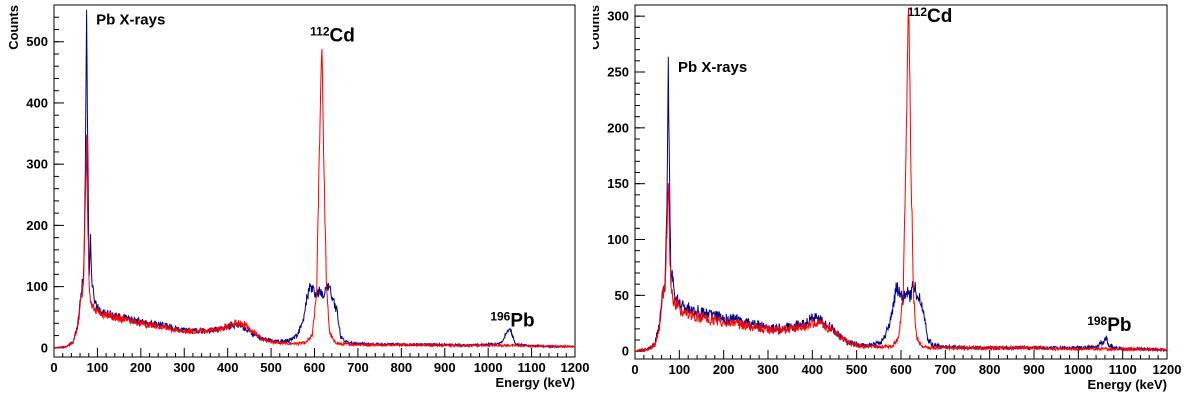  What do you see at coordinates (1097, 321) in the screenshot?
I see `annotation-mass-number: 198` at bounding box center [1097, 321].